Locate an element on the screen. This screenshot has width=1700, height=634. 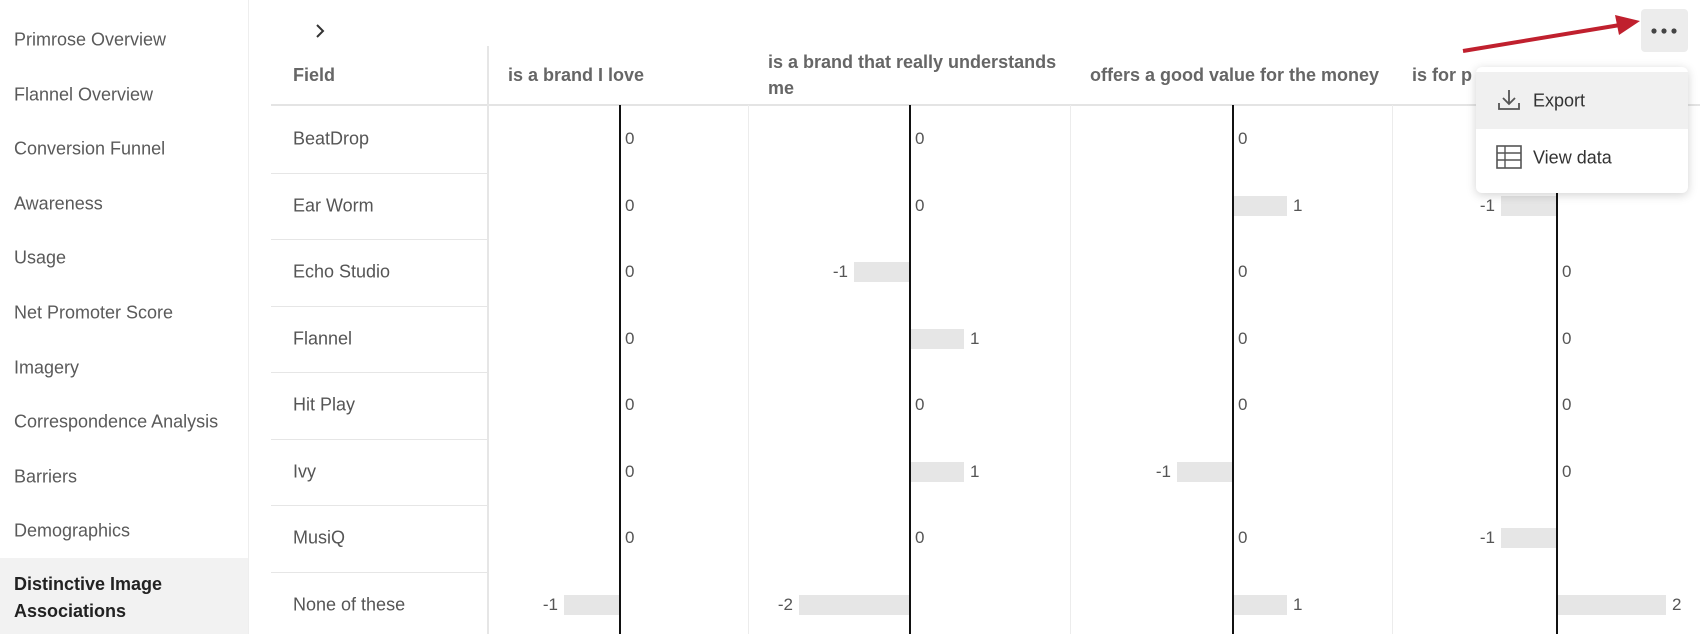
value-label: -2 is located at coordinates (785, 604).